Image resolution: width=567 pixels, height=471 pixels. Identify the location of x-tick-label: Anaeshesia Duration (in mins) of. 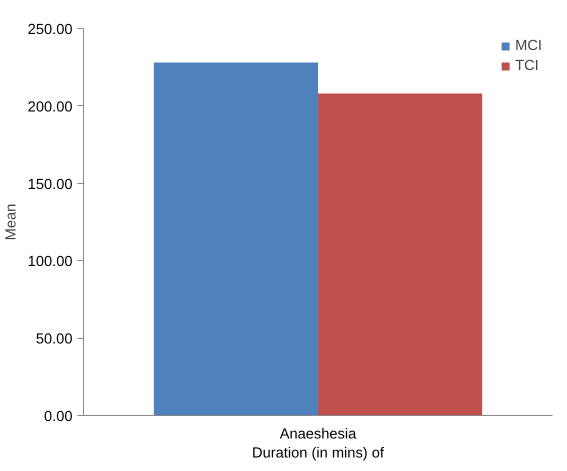
(318, 444).